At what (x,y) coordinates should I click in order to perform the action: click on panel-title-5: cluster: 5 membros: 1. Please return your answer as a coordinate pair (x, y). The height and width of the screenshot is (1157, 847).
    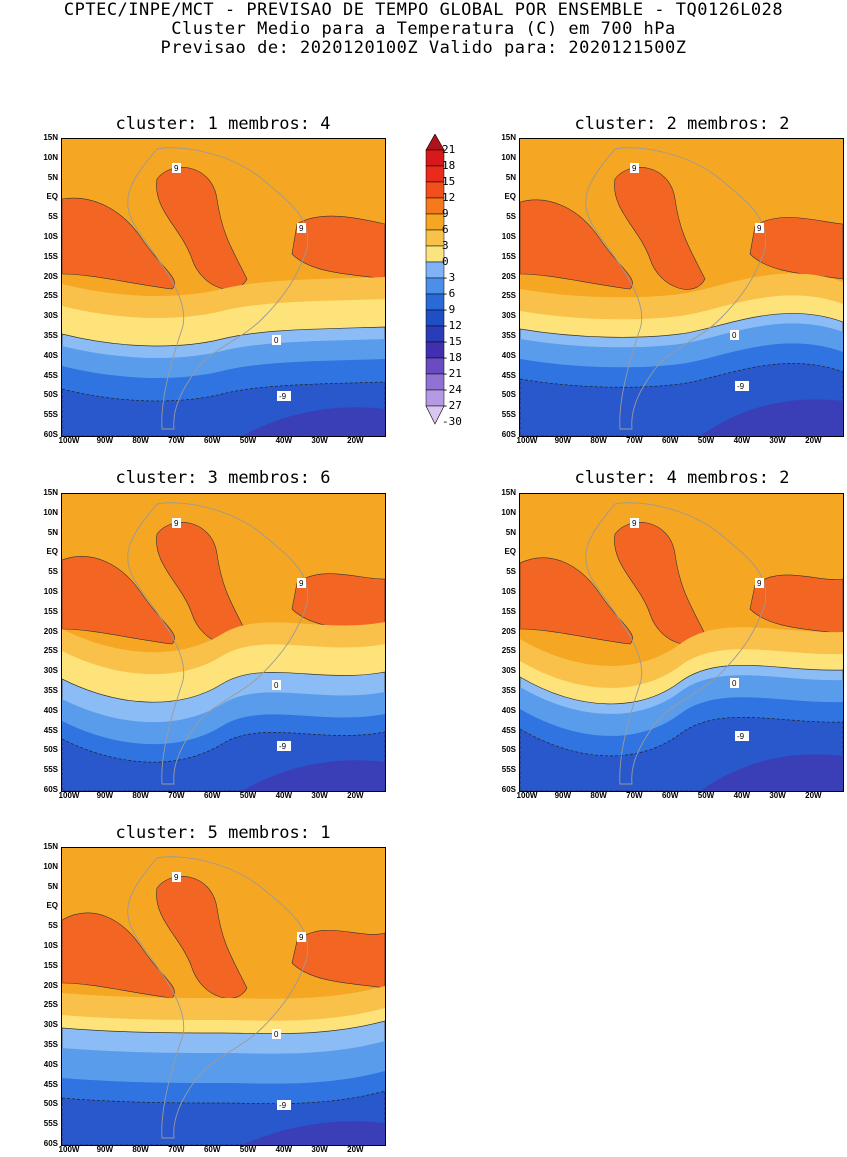
    Looking at the image, I should click on (223, 833).